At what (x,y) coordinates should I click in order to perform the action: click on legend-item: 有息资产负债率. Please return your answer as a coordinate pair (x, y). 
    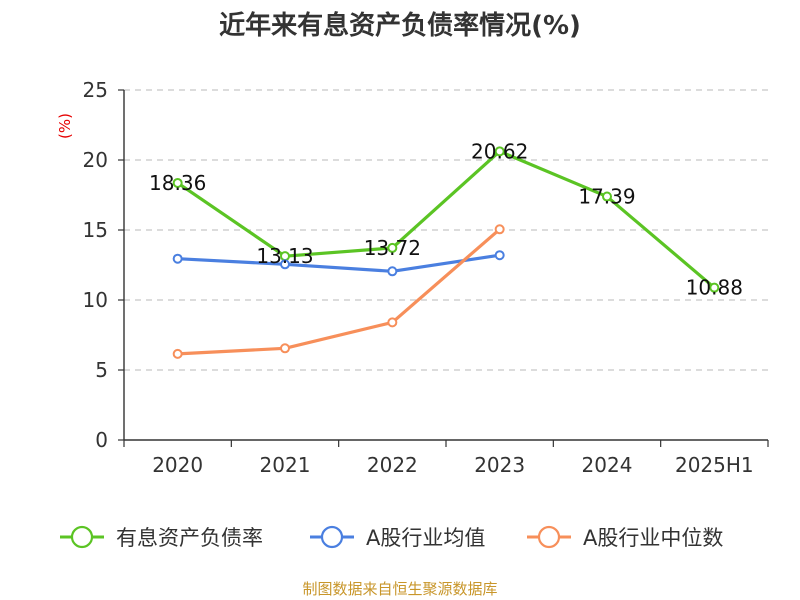
    Looking at the image, I should click on (161, 537).